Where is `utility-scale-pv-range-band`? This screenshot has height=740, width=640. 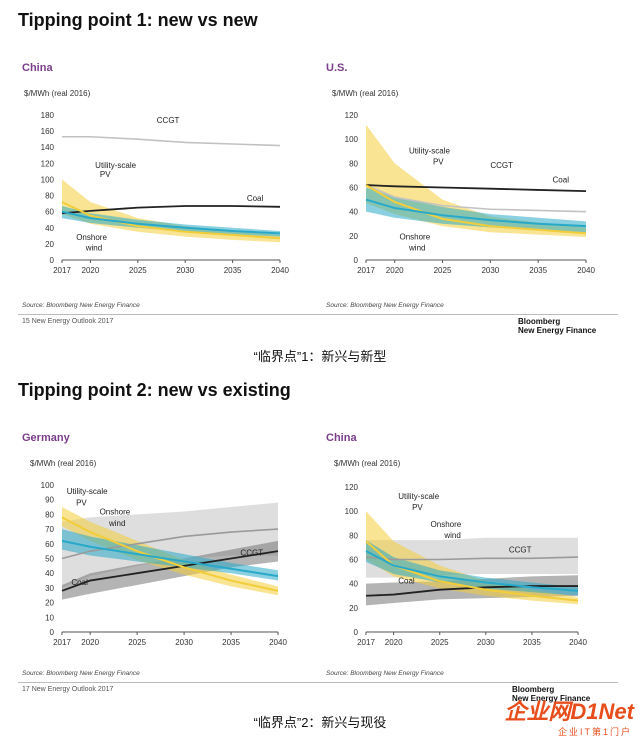 utility-scale-pv-range-band is located at coordinates (170, 551).